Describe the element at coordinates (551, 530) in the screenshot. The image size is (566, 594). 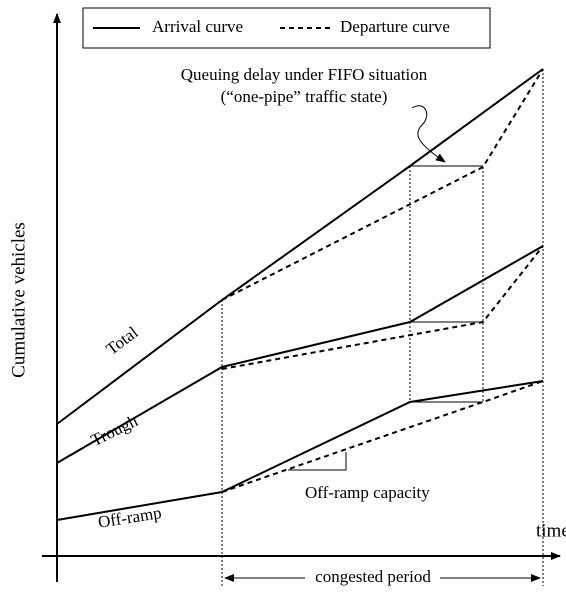
I see `x-axis-label: time` at that location.